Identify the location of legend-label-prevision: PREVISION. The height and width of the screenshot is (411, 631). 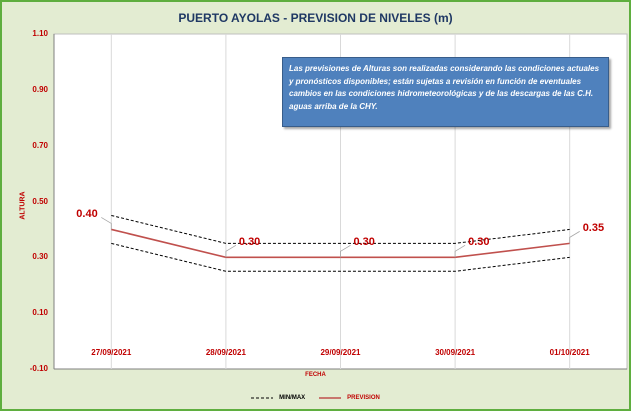
(363, 398).